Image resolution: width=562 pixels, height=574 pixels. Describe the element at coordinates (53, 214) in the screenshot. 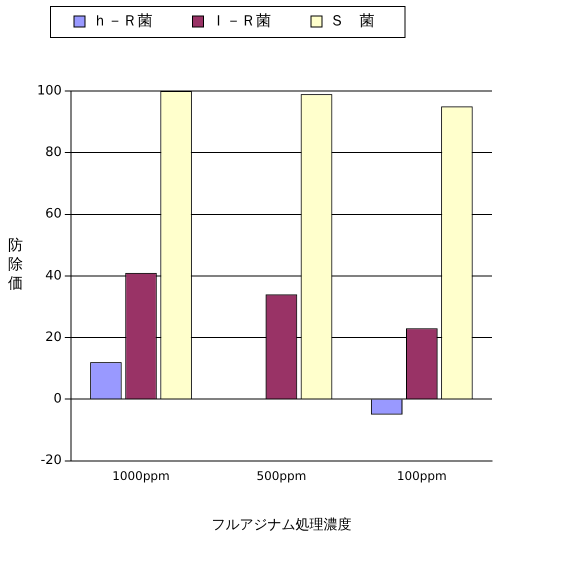

I see `y-tick-label: 60` at that location.